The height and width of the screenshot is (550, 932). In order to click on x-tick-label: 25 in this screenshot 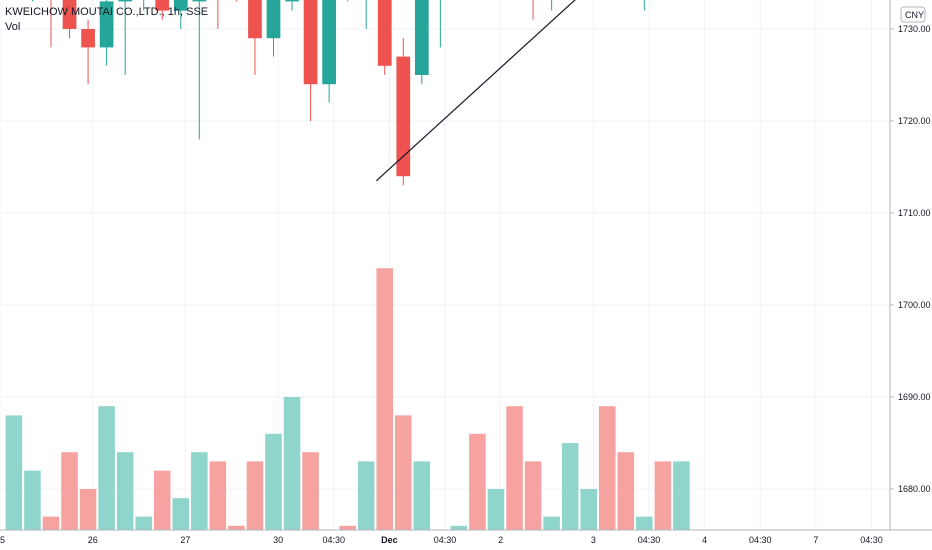, I will do `click(2, 540)`.